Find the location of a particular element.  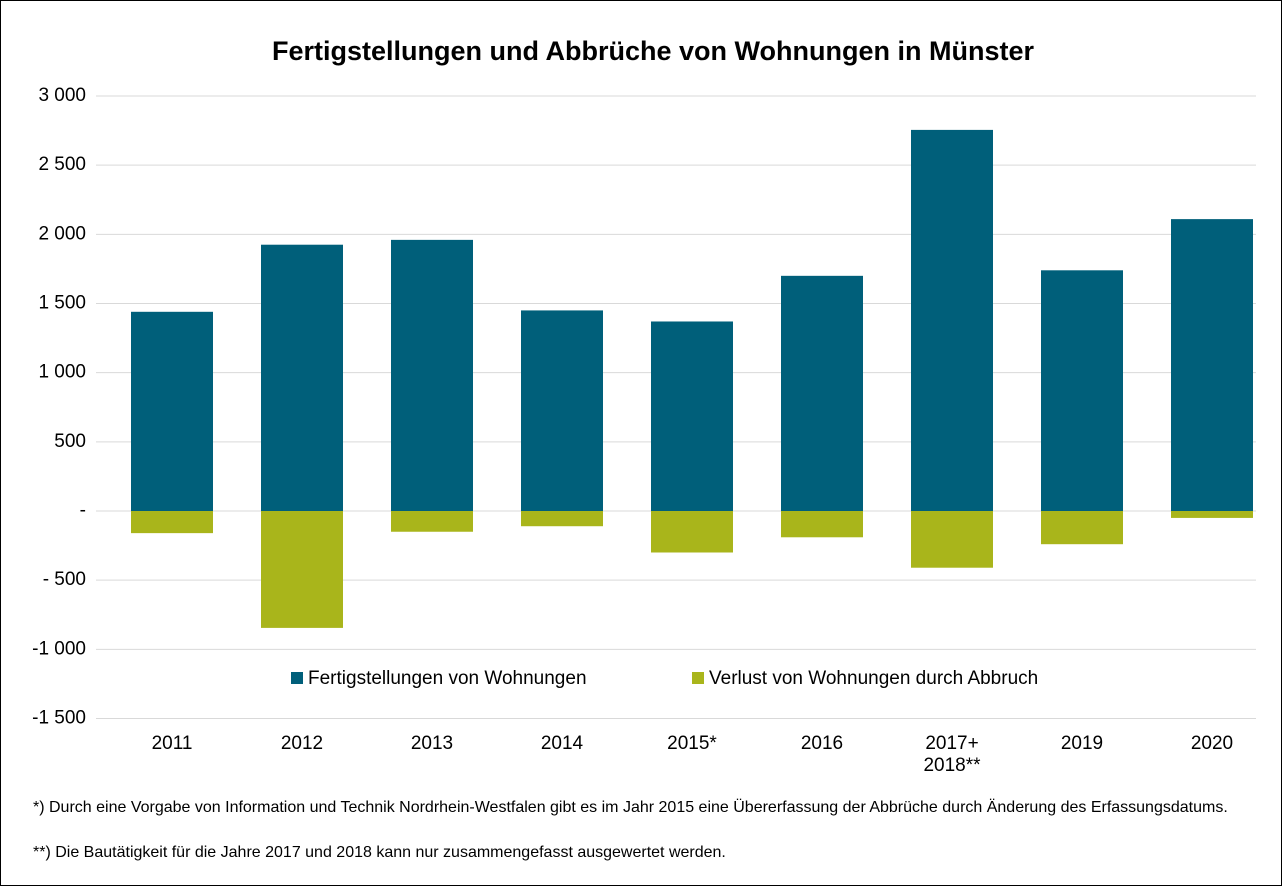

x-tick-label: 2014 is located at coordinates (562, 743).